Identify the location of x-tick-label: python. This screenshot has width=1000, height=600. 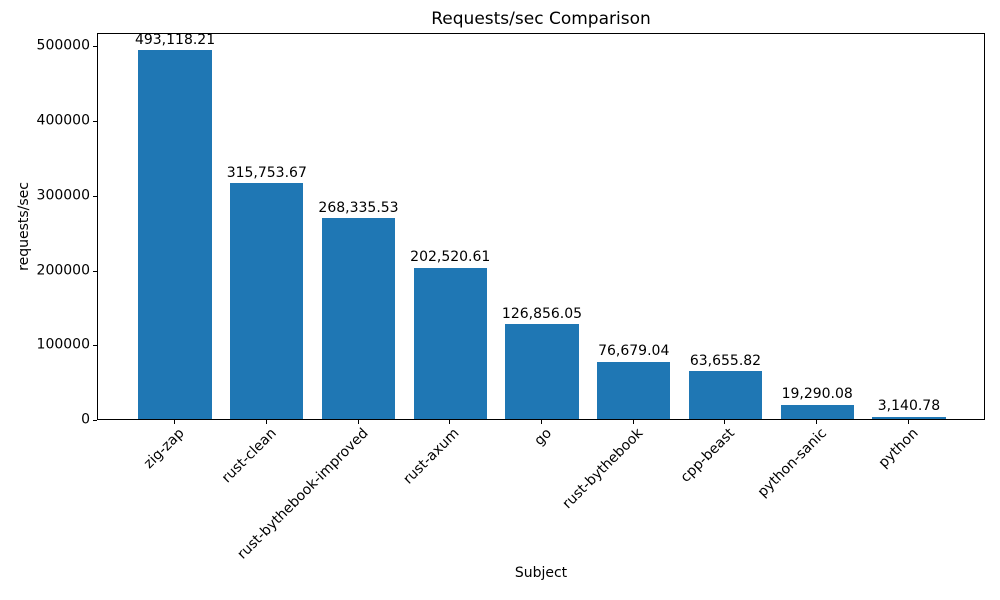
(898, 448).